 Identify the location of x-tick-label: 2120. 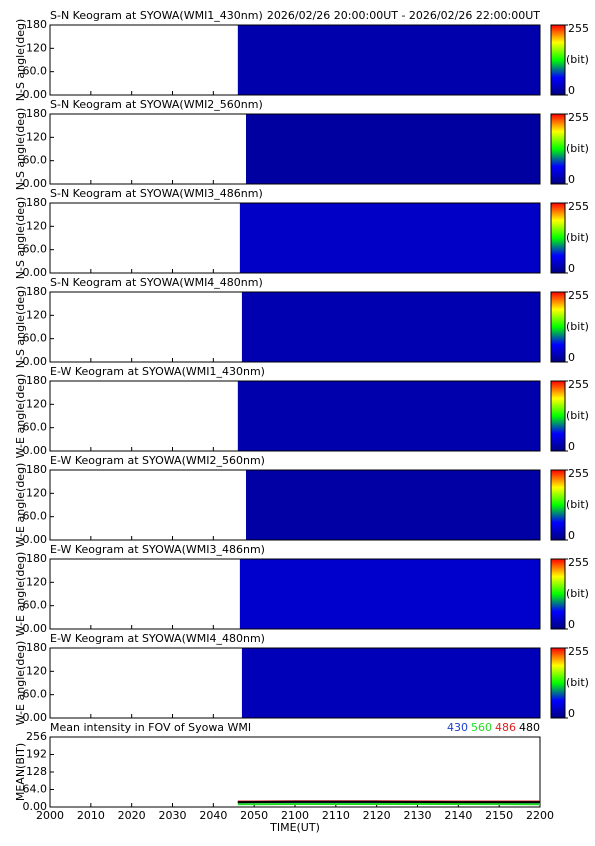
(377, 815).